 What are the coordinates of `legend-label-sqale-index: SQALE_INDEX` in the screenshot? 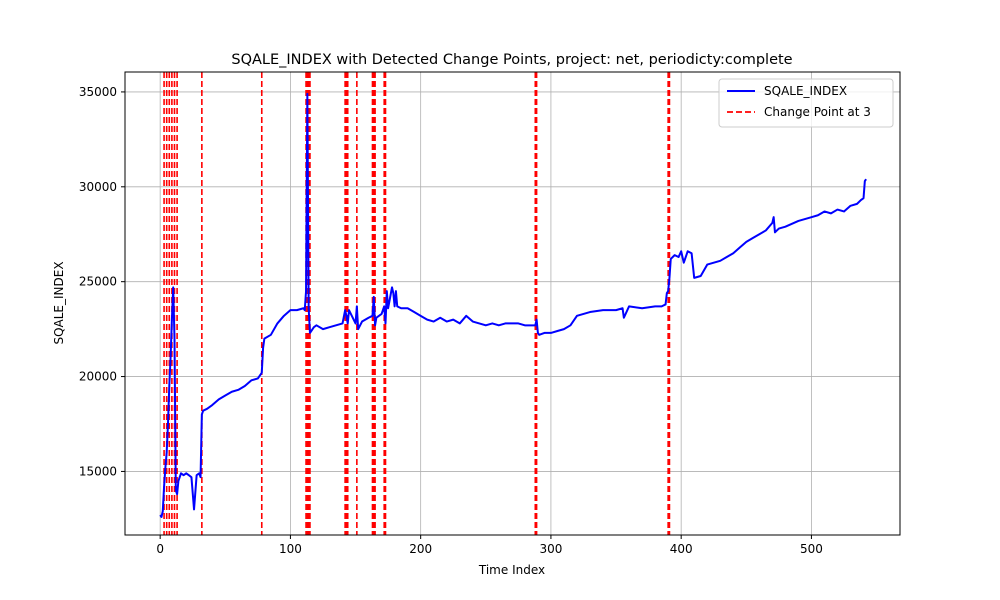 It's located at (805, 91).